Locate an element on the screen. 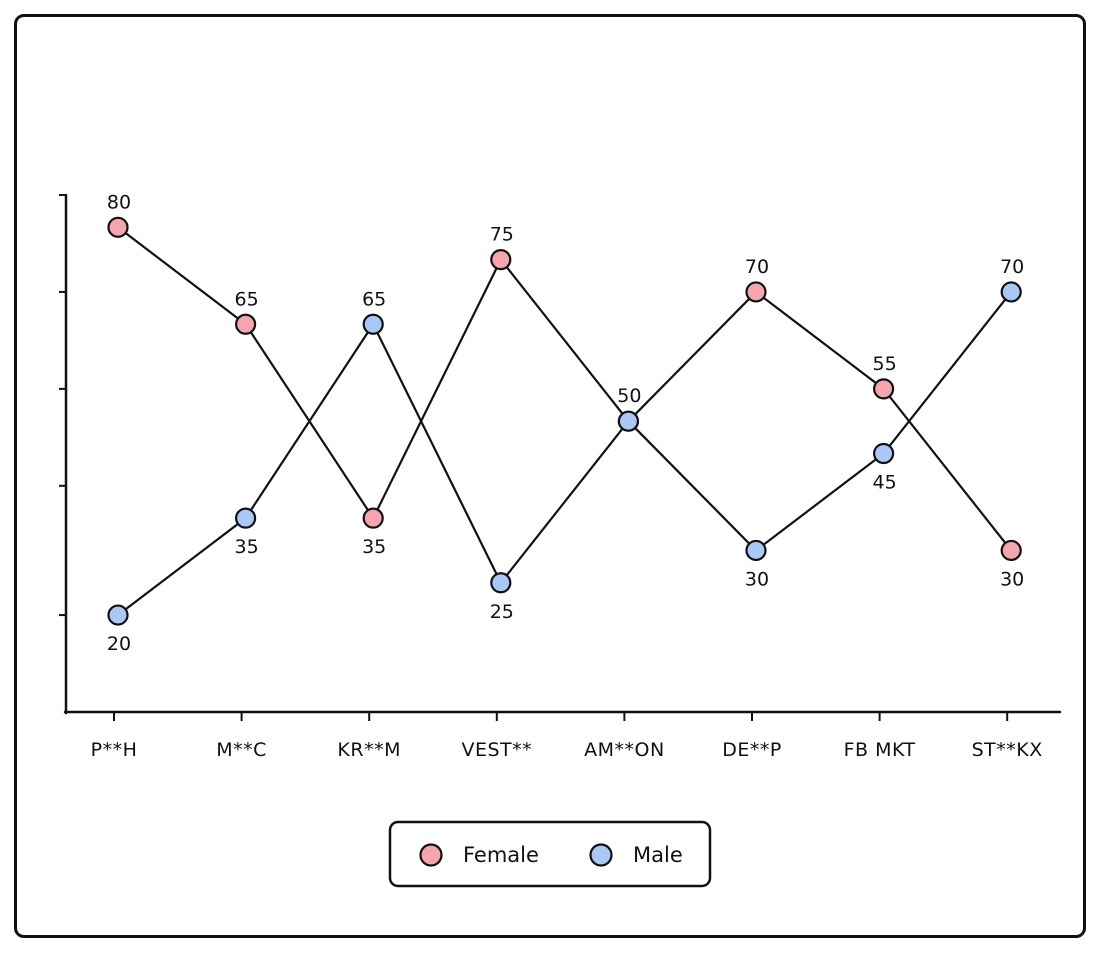  male-data-label: 35 is located at coordinates (247, 547).